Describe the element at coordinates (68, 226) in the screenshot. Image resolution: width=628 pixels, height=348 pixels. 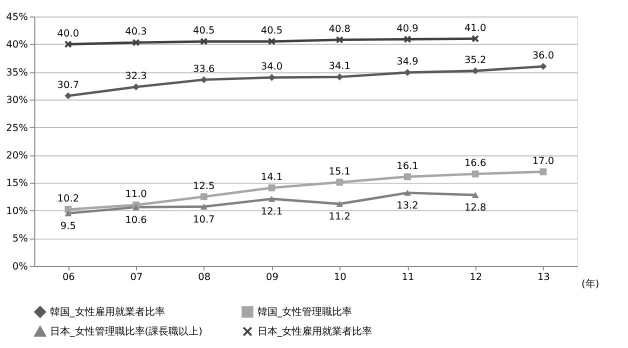
I see `data-label: 9.5` at that location.